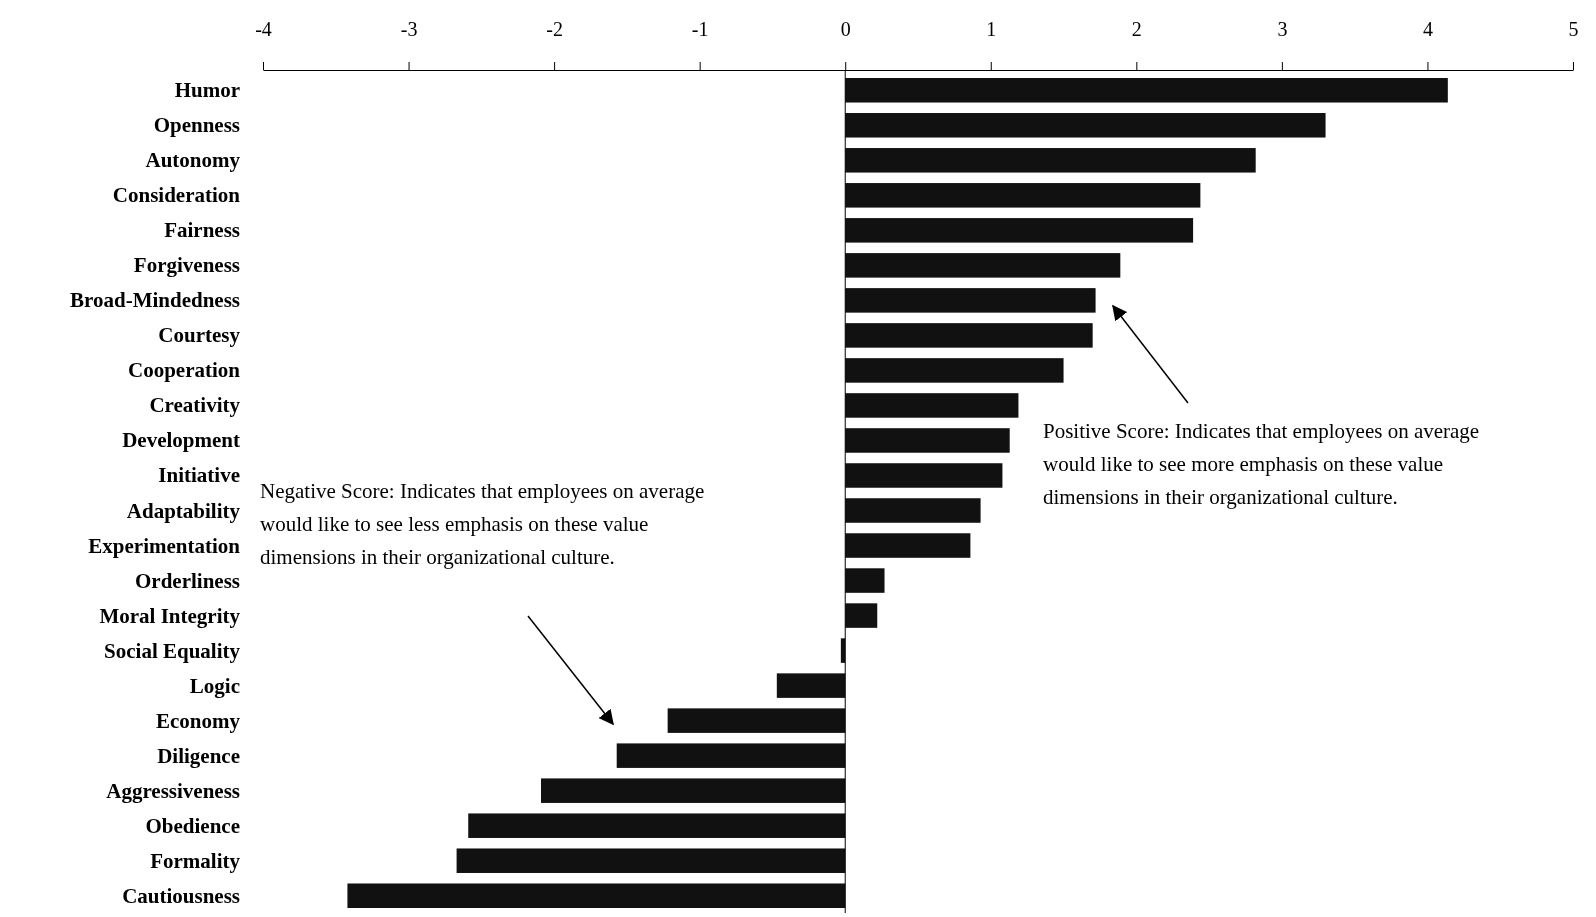 The height and width of the screenshot is (917, 1596). Describe the element at coordinates (187, 580) in the screenshot. I see `y-tick-label: Orderliness` at that location.